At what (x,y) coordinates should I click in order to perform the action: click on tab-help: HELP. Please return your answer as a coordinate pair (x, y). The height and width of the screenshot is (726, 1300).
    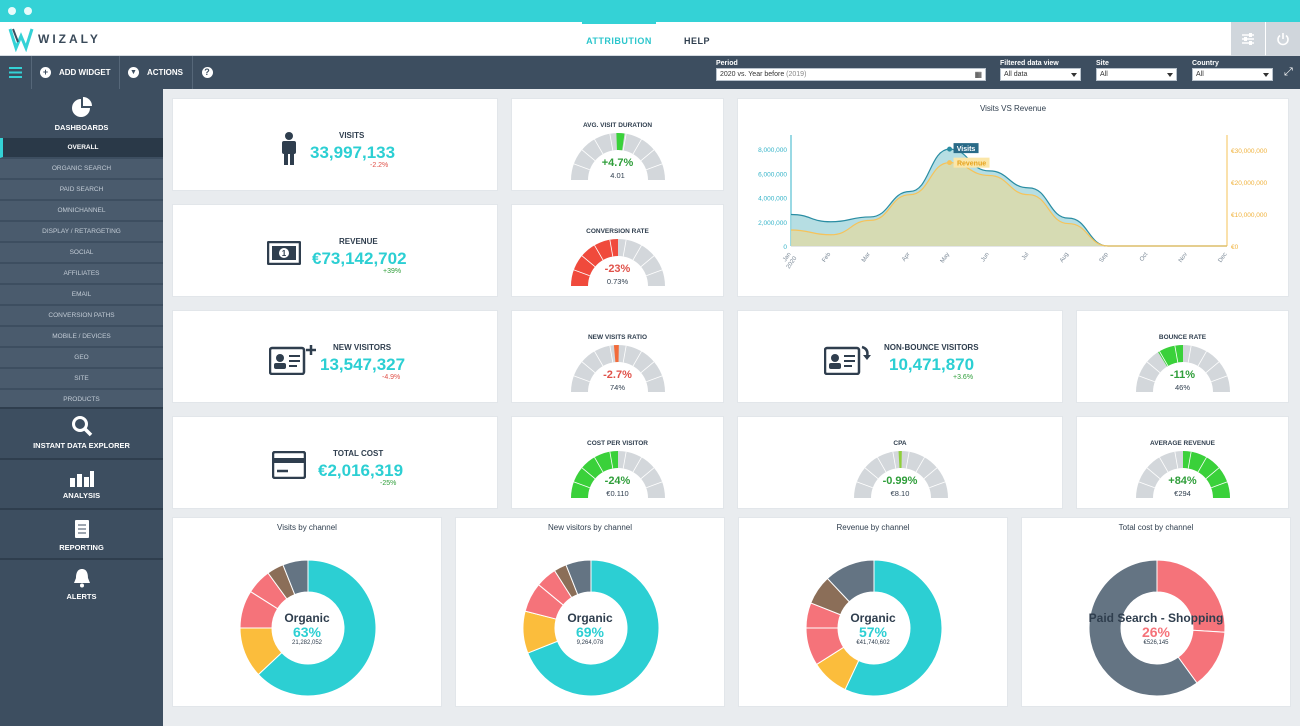
    Looking at the image, I should click on (696, 41).